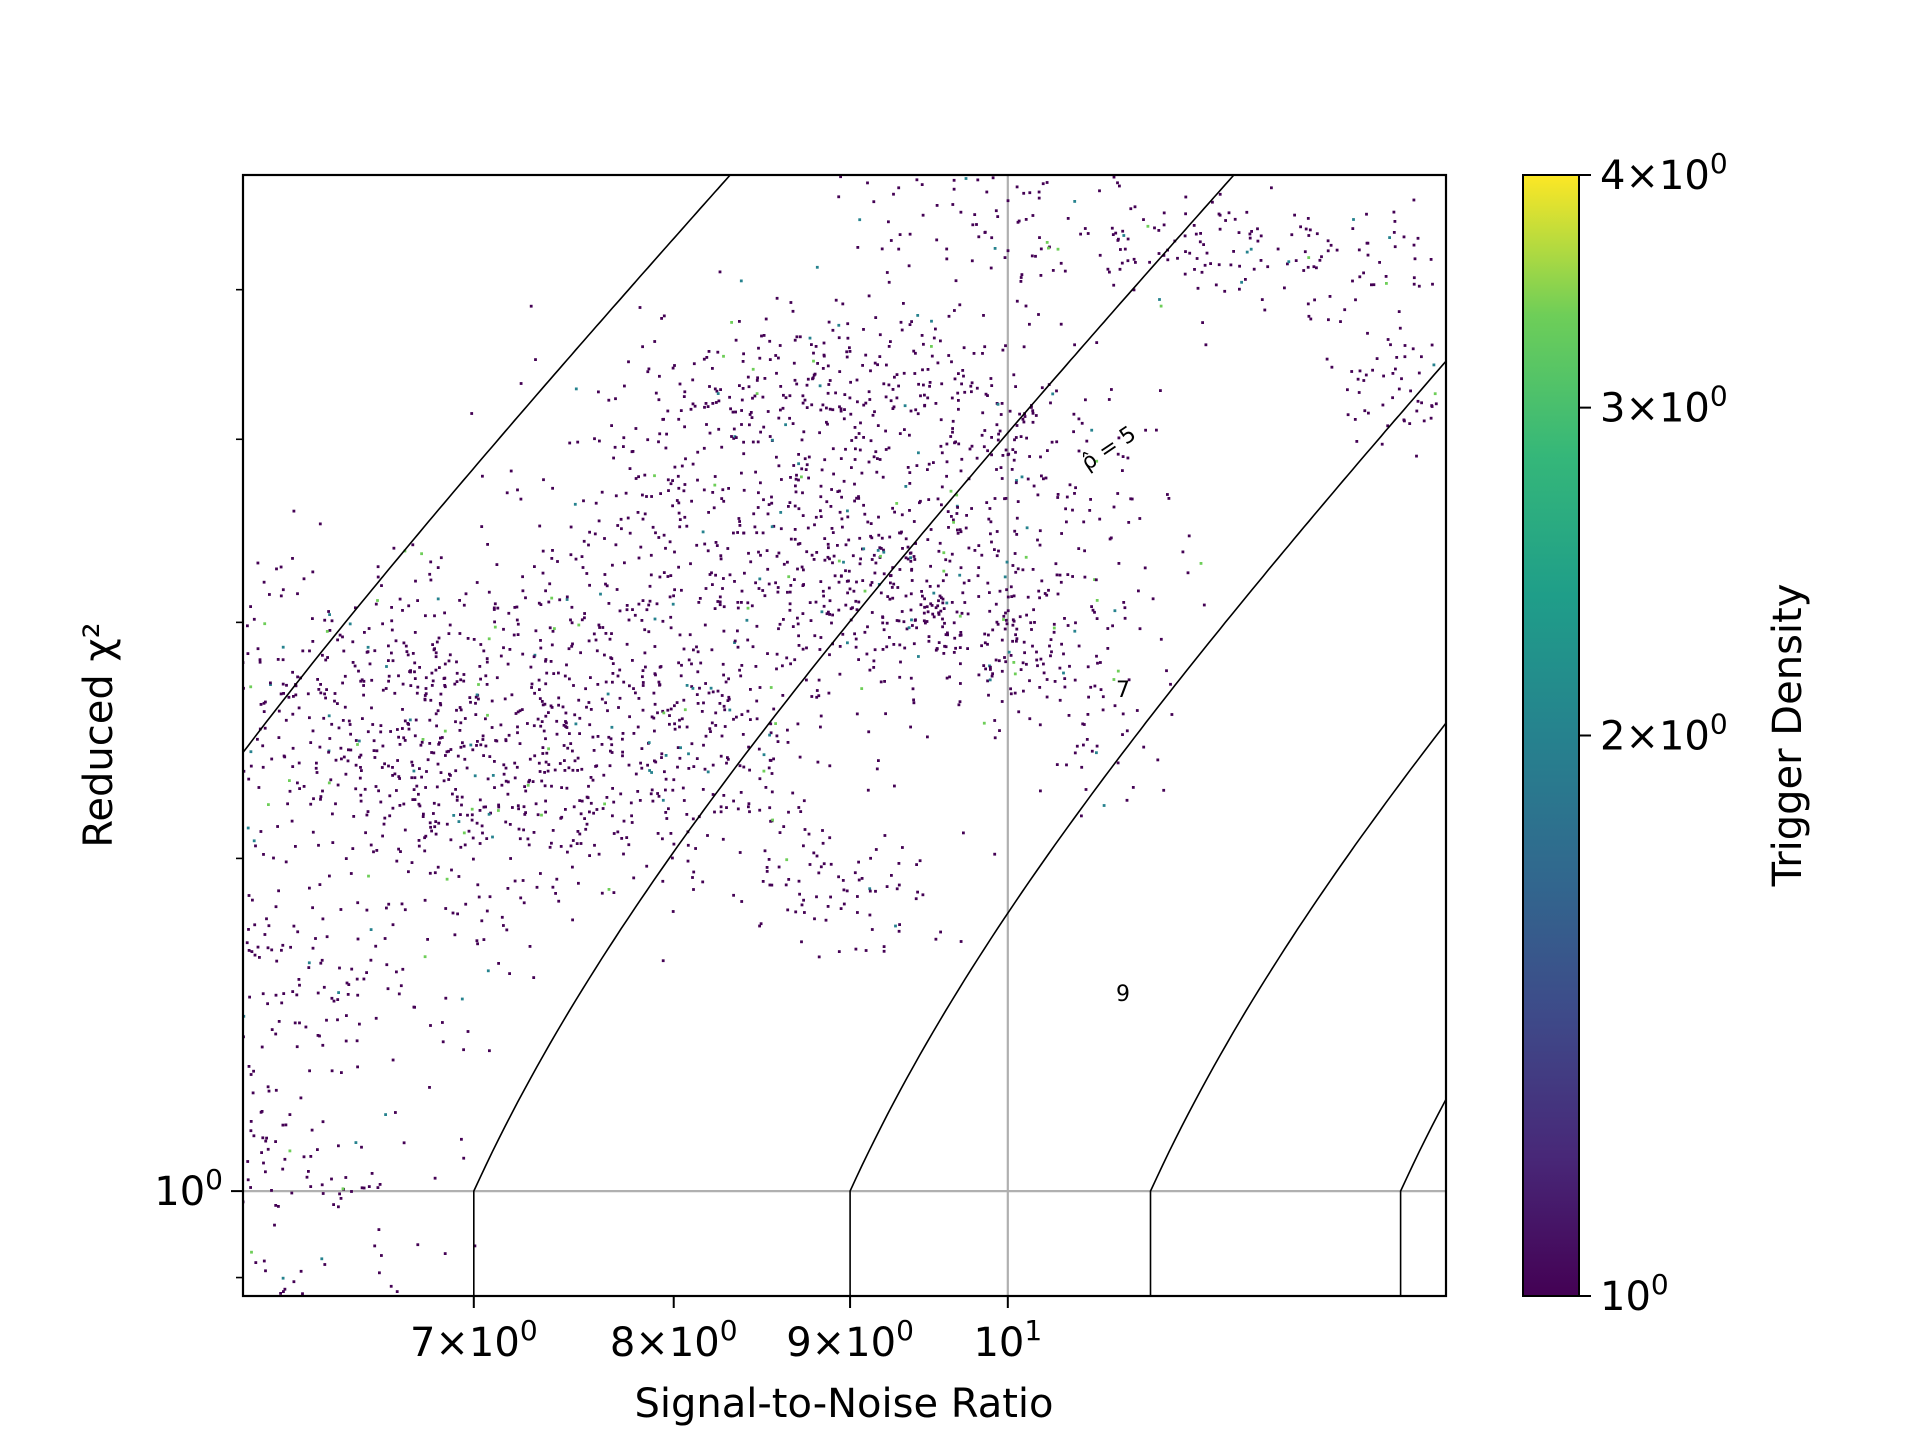  I want to click on colorbar-tick-label: 2×100, so click(1664, 734).